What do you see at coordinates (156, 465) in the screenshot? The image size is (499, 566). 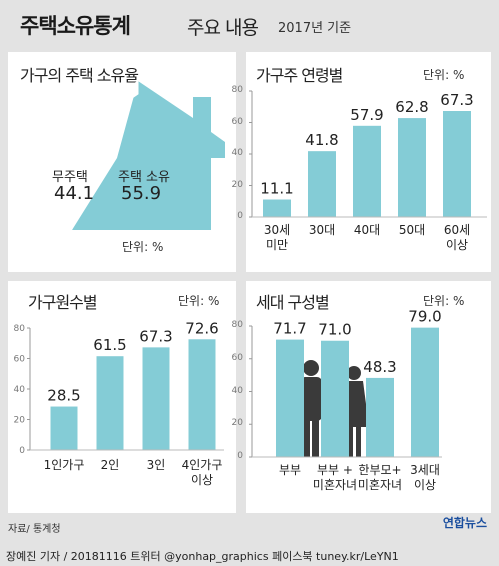 I see `x-tick-label: 3인` at bounding box center [156, 465].